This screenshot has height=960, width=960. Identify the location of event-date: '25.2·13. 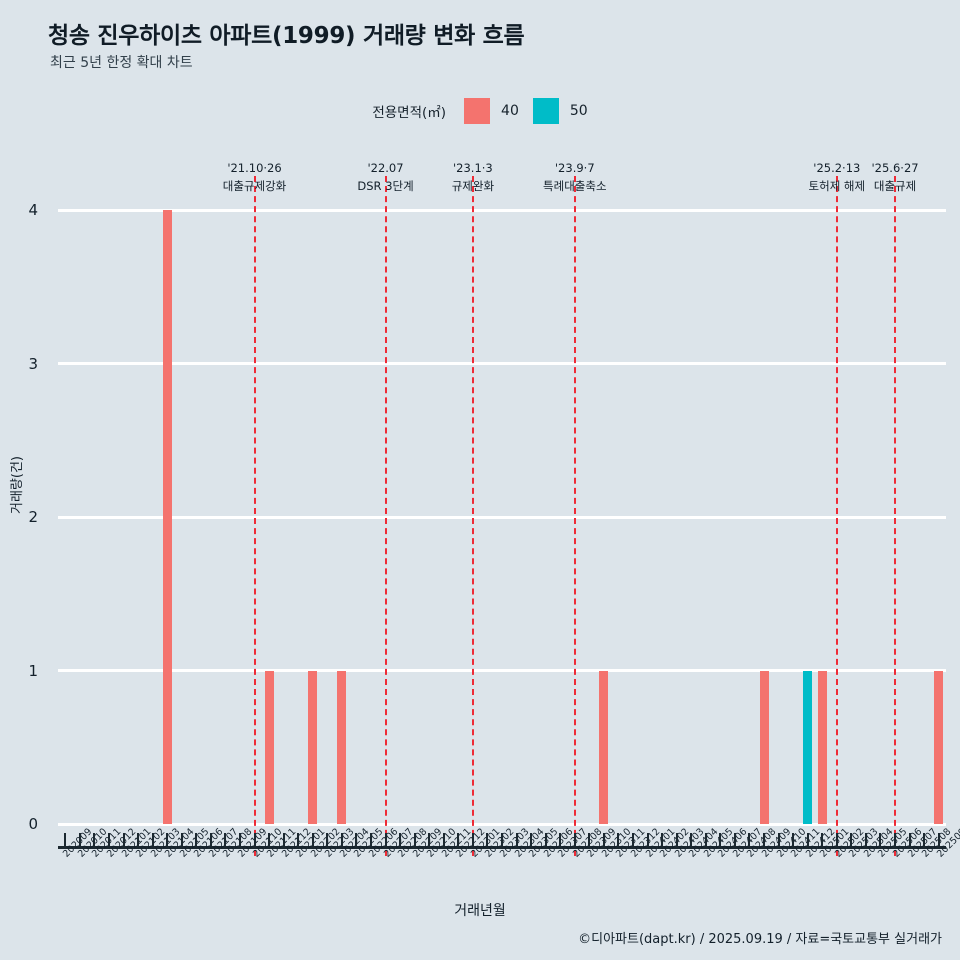
(837, 168).